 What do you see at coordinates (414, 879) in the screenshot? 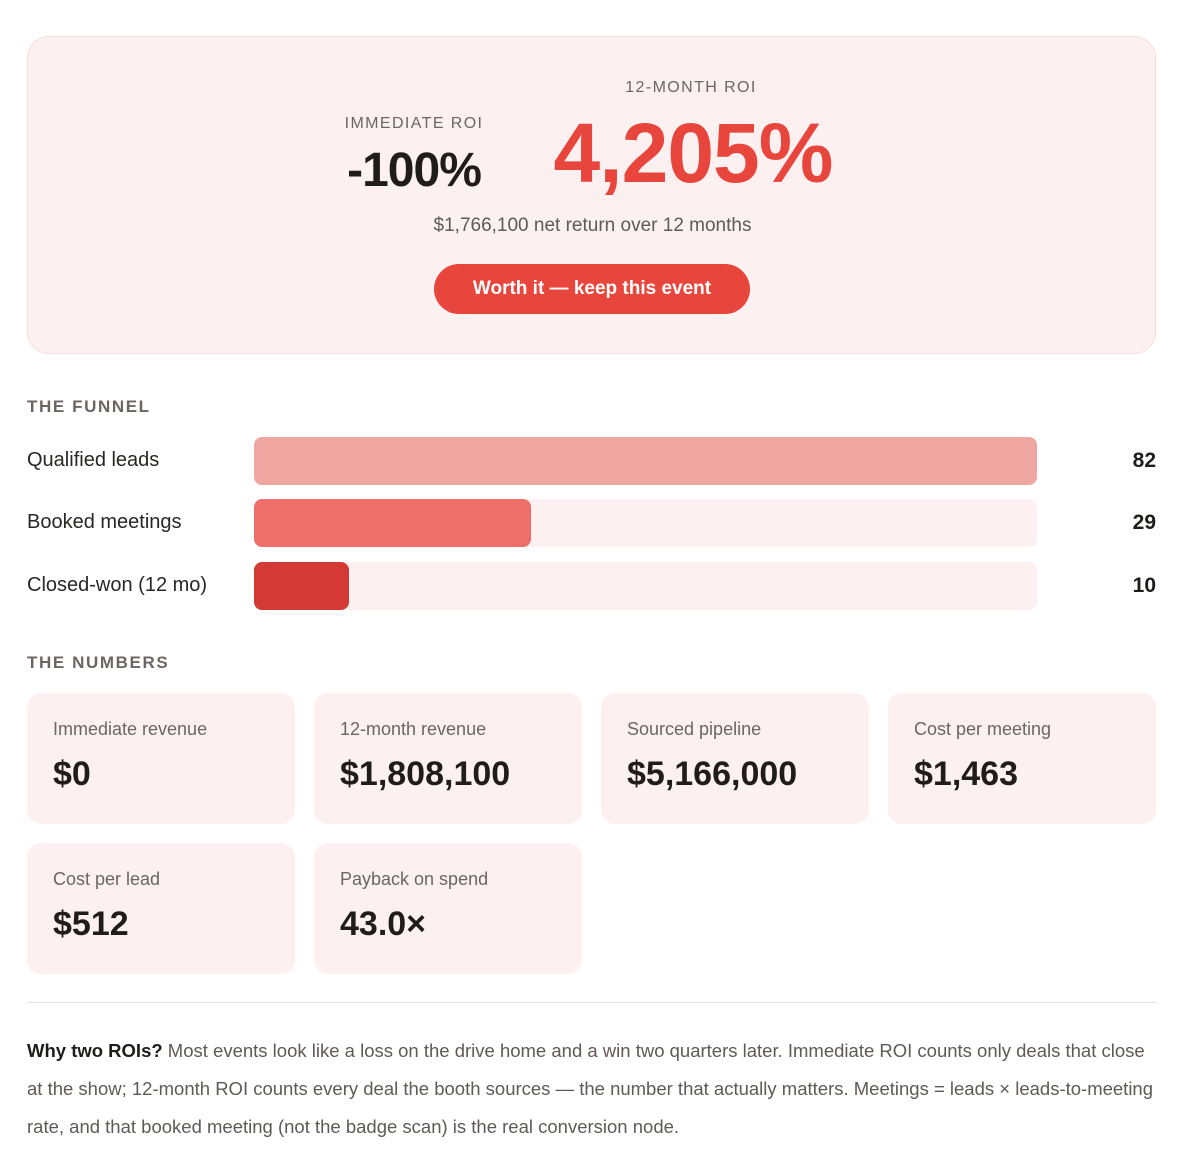
I see `metric-label: Payback on spend` at bounding box center [414, 879].